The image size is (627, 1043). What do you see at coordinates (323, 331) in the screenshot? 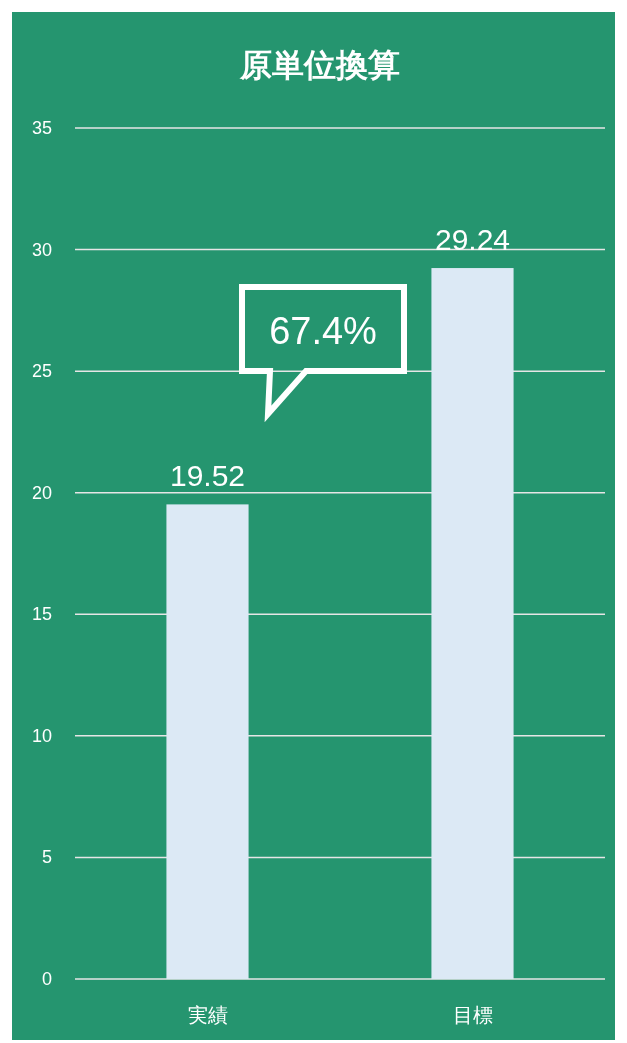
I see `annotation: 67.4%` at bounding box center [323, 331].